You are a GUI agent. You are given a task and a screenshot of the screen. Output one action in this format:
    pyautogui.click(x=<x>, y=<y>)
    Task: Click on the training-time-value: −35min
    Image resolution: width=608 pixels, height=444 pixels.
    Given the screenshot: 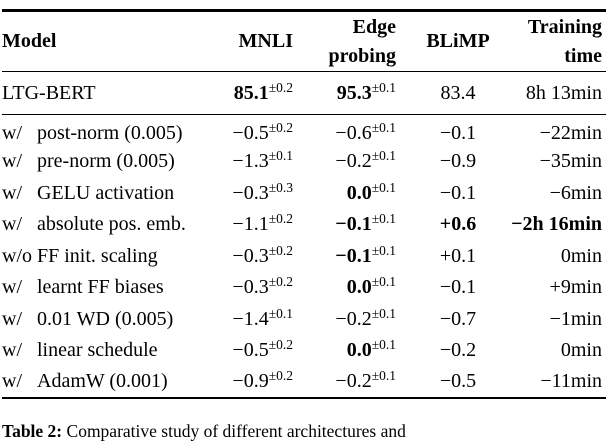 What is the action you would take?
    pyautogui.click(x=570, y=161)
    